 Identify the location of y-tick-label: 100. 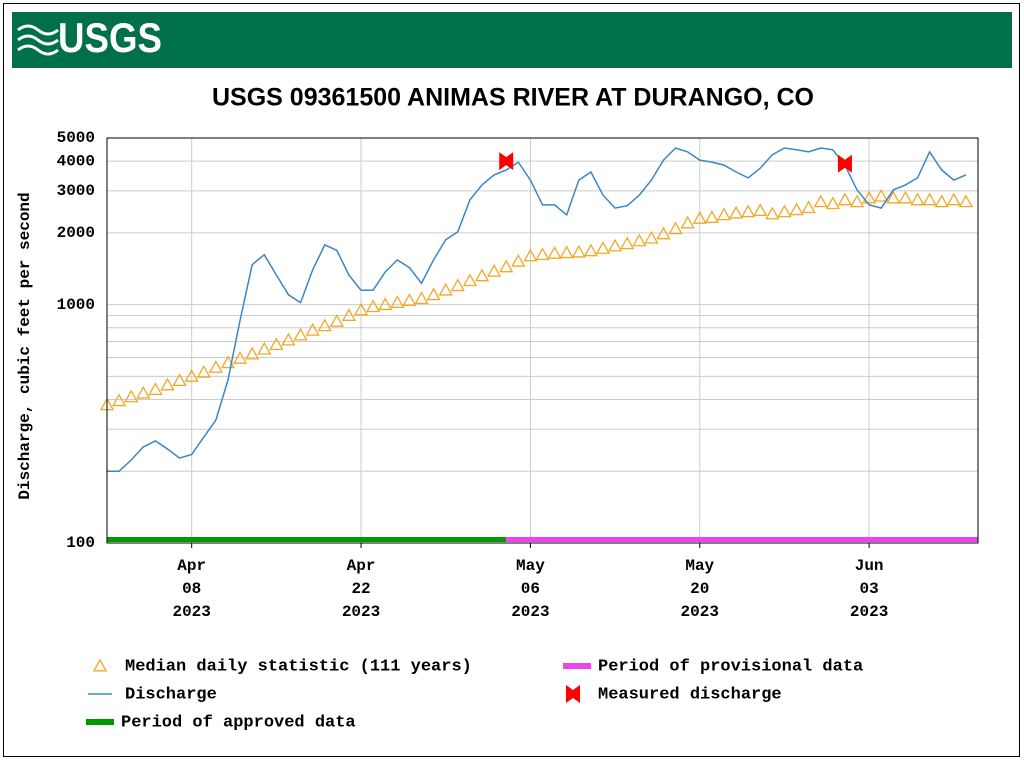
(80, 543).